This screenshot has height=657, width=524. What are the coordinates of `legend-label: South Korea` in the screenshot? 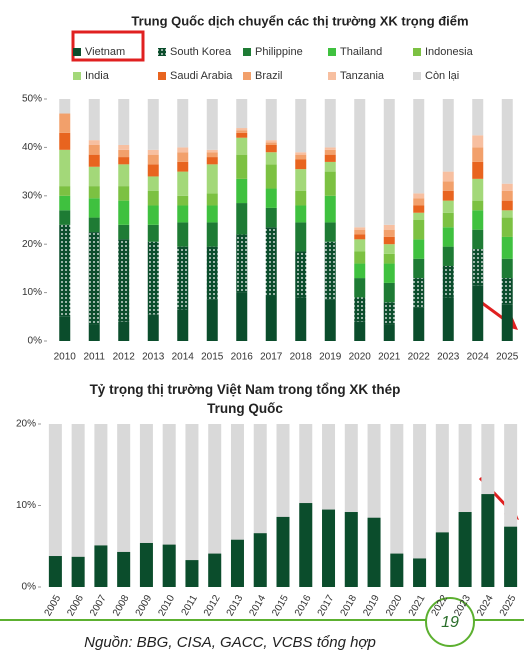 It's located at (201, 52).